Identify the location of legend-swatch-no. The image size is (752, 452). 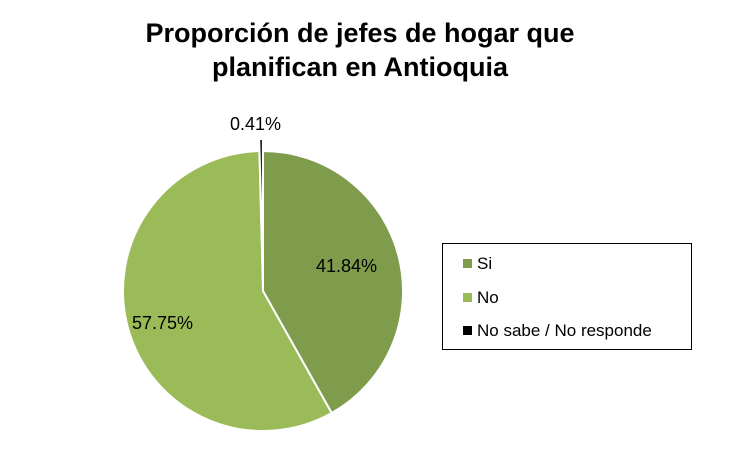
(467, 297).